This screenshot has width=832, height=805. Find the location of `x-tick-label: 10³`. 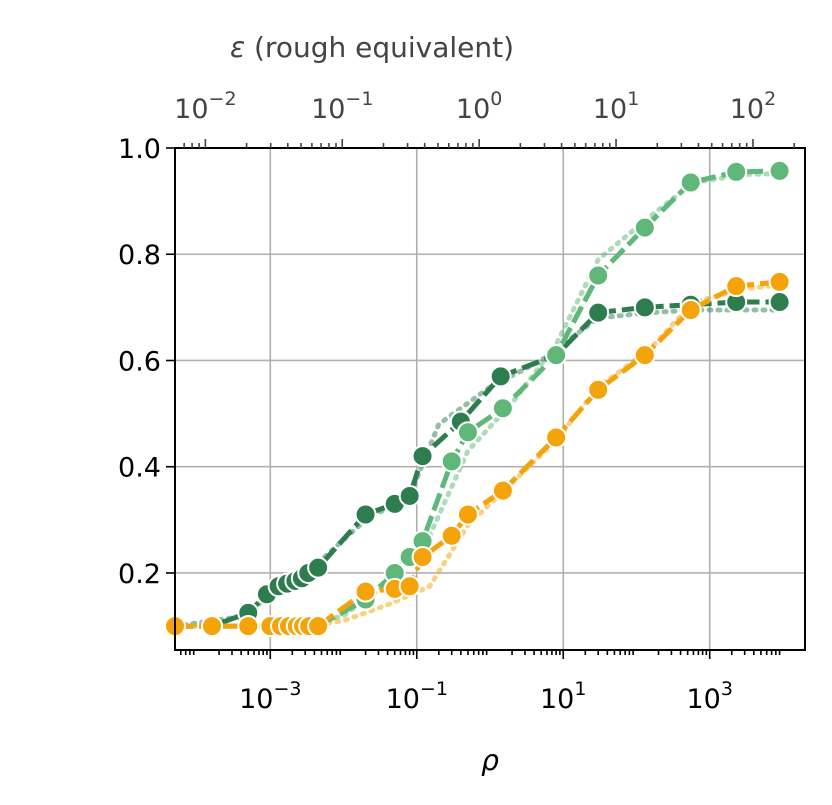

x-tick-label: 10³ is located at coordinates (709, 696).